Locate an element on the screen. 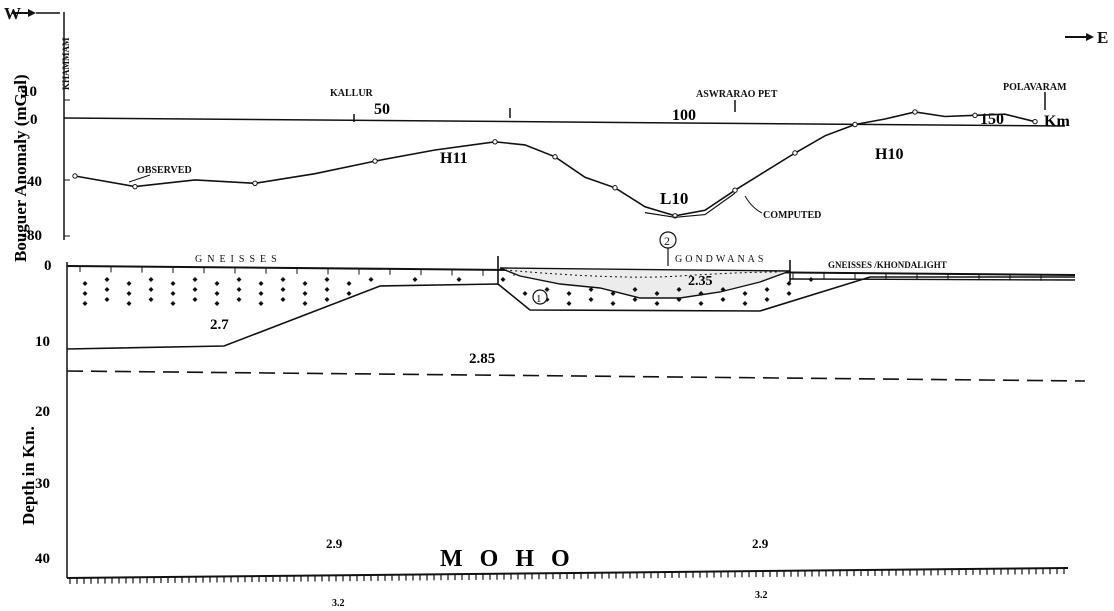 The width and height of the screenshot is (1114, 611). km-tick-50: 50 is located at coordinates (382, 109).